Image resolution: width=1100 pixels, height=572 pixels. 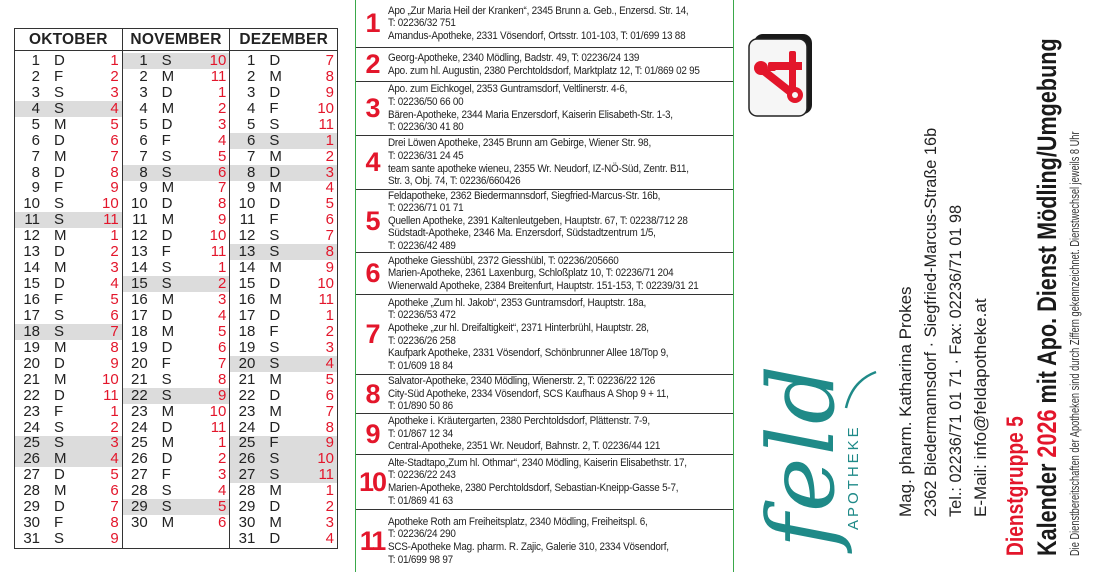 What do you see at coordinates (68, 459) in the screenshot?
I see `calendar-day-row: 26 M 4` at bounding box center [68, 459].